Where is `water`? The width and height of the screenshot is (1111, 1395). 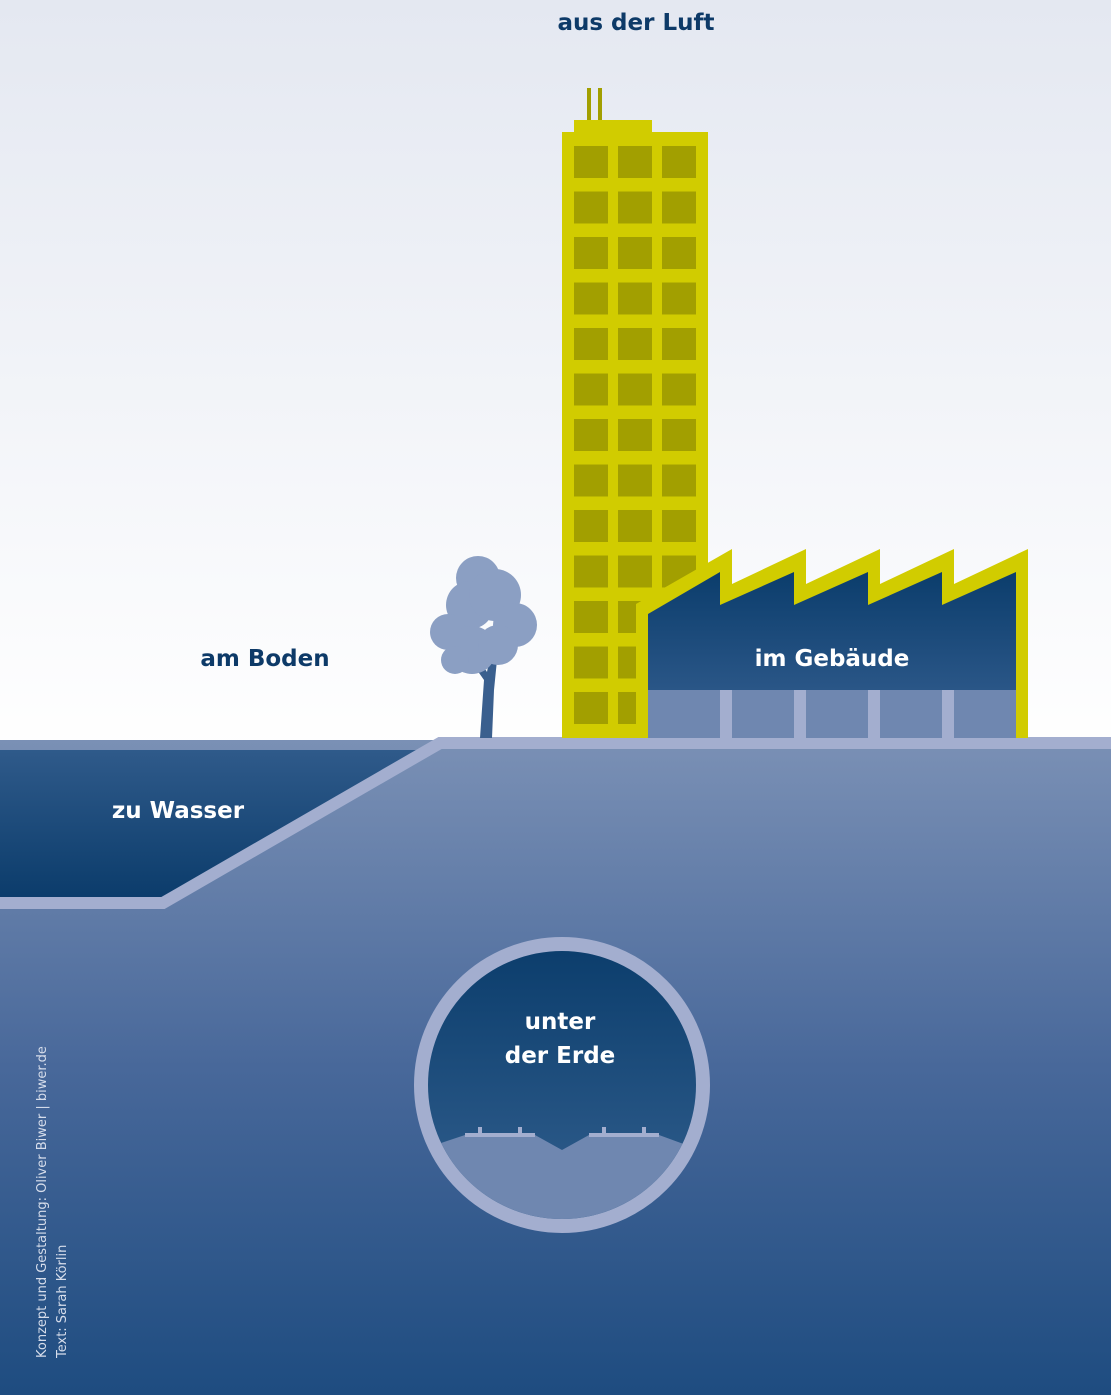
water is located at coordinates (210, 826).